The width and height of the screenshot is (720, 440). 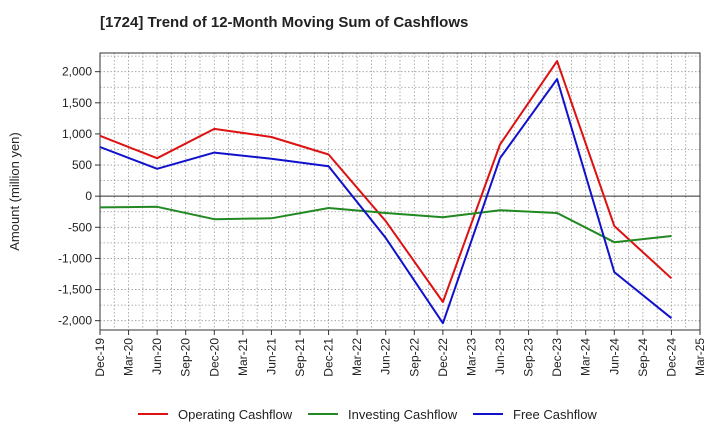 What do you see at coordinates (75, 321) in the screenshot?
I see `y-tick-label: -2,000` at bounding box center [75, 321].